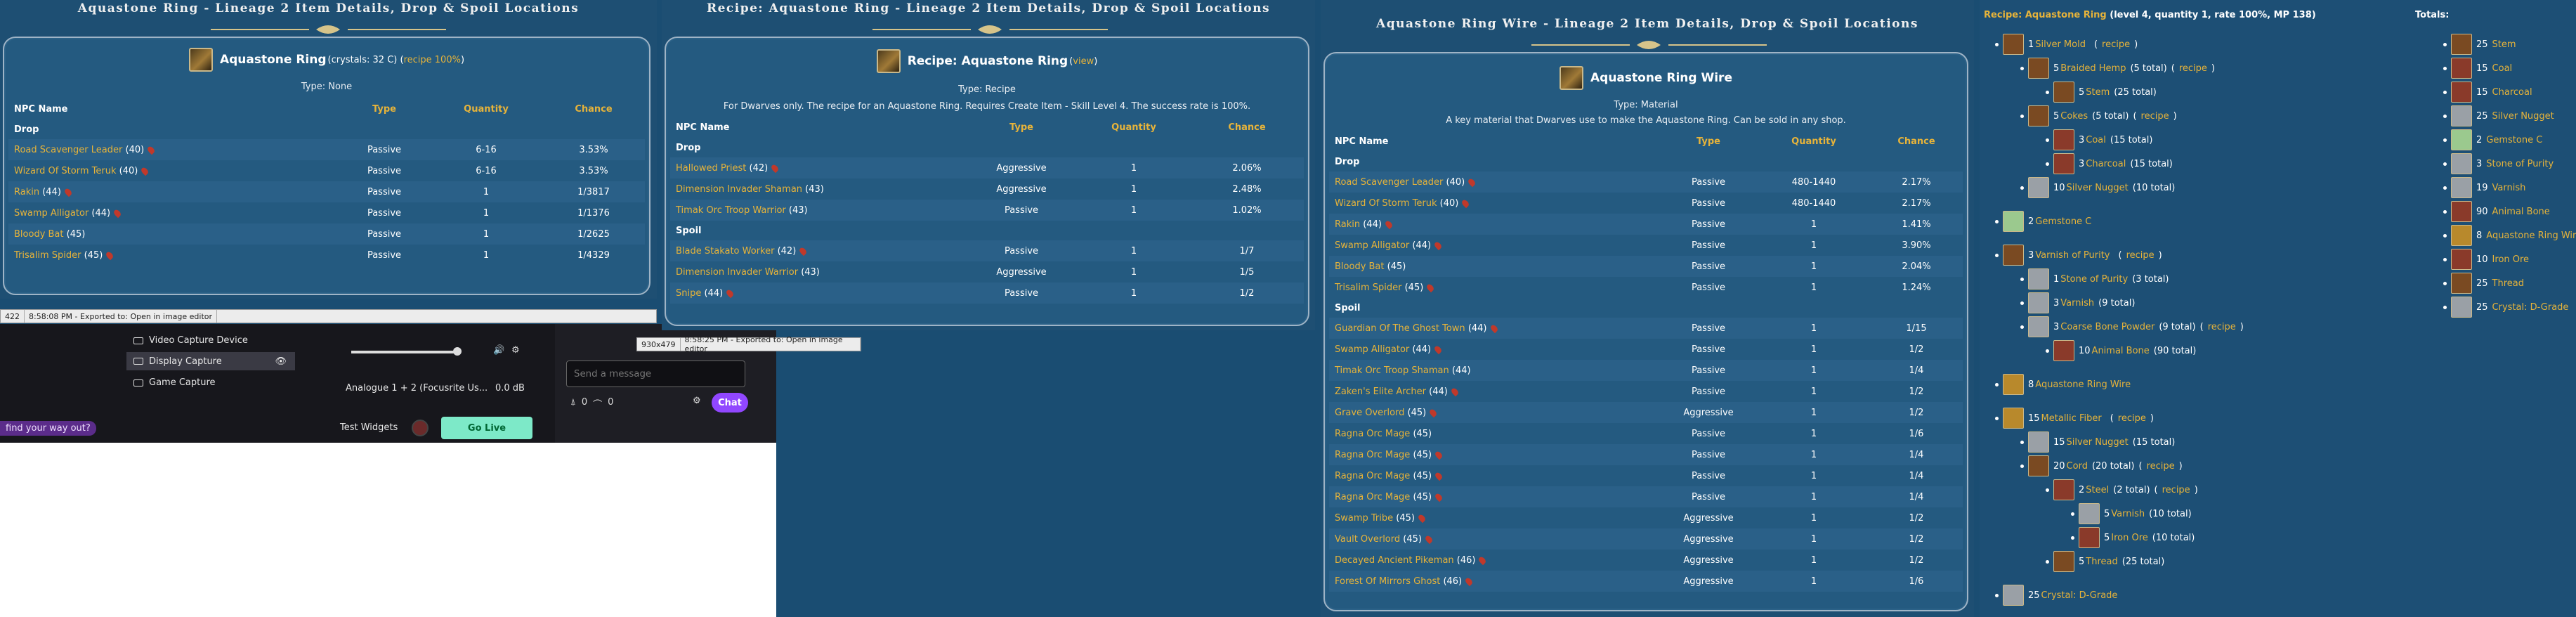  Describe the element at coordinates (697, 401) in the screenshot. I see `chat-settings-icon: ⚙` at that location.